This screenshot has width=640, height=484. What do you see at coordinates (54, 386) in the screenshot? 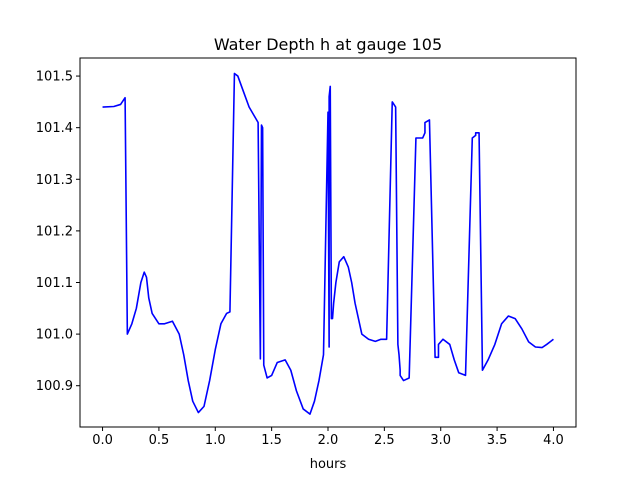
I see `y-tick-label: 100.9` at bounding box center [54, 386].